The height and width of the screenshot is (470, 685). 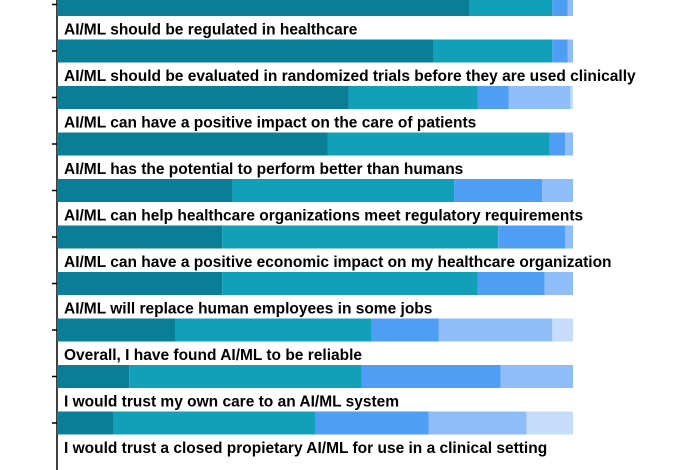 I want to click on bar-segment-row7-level5, so click(x=562, y=330).